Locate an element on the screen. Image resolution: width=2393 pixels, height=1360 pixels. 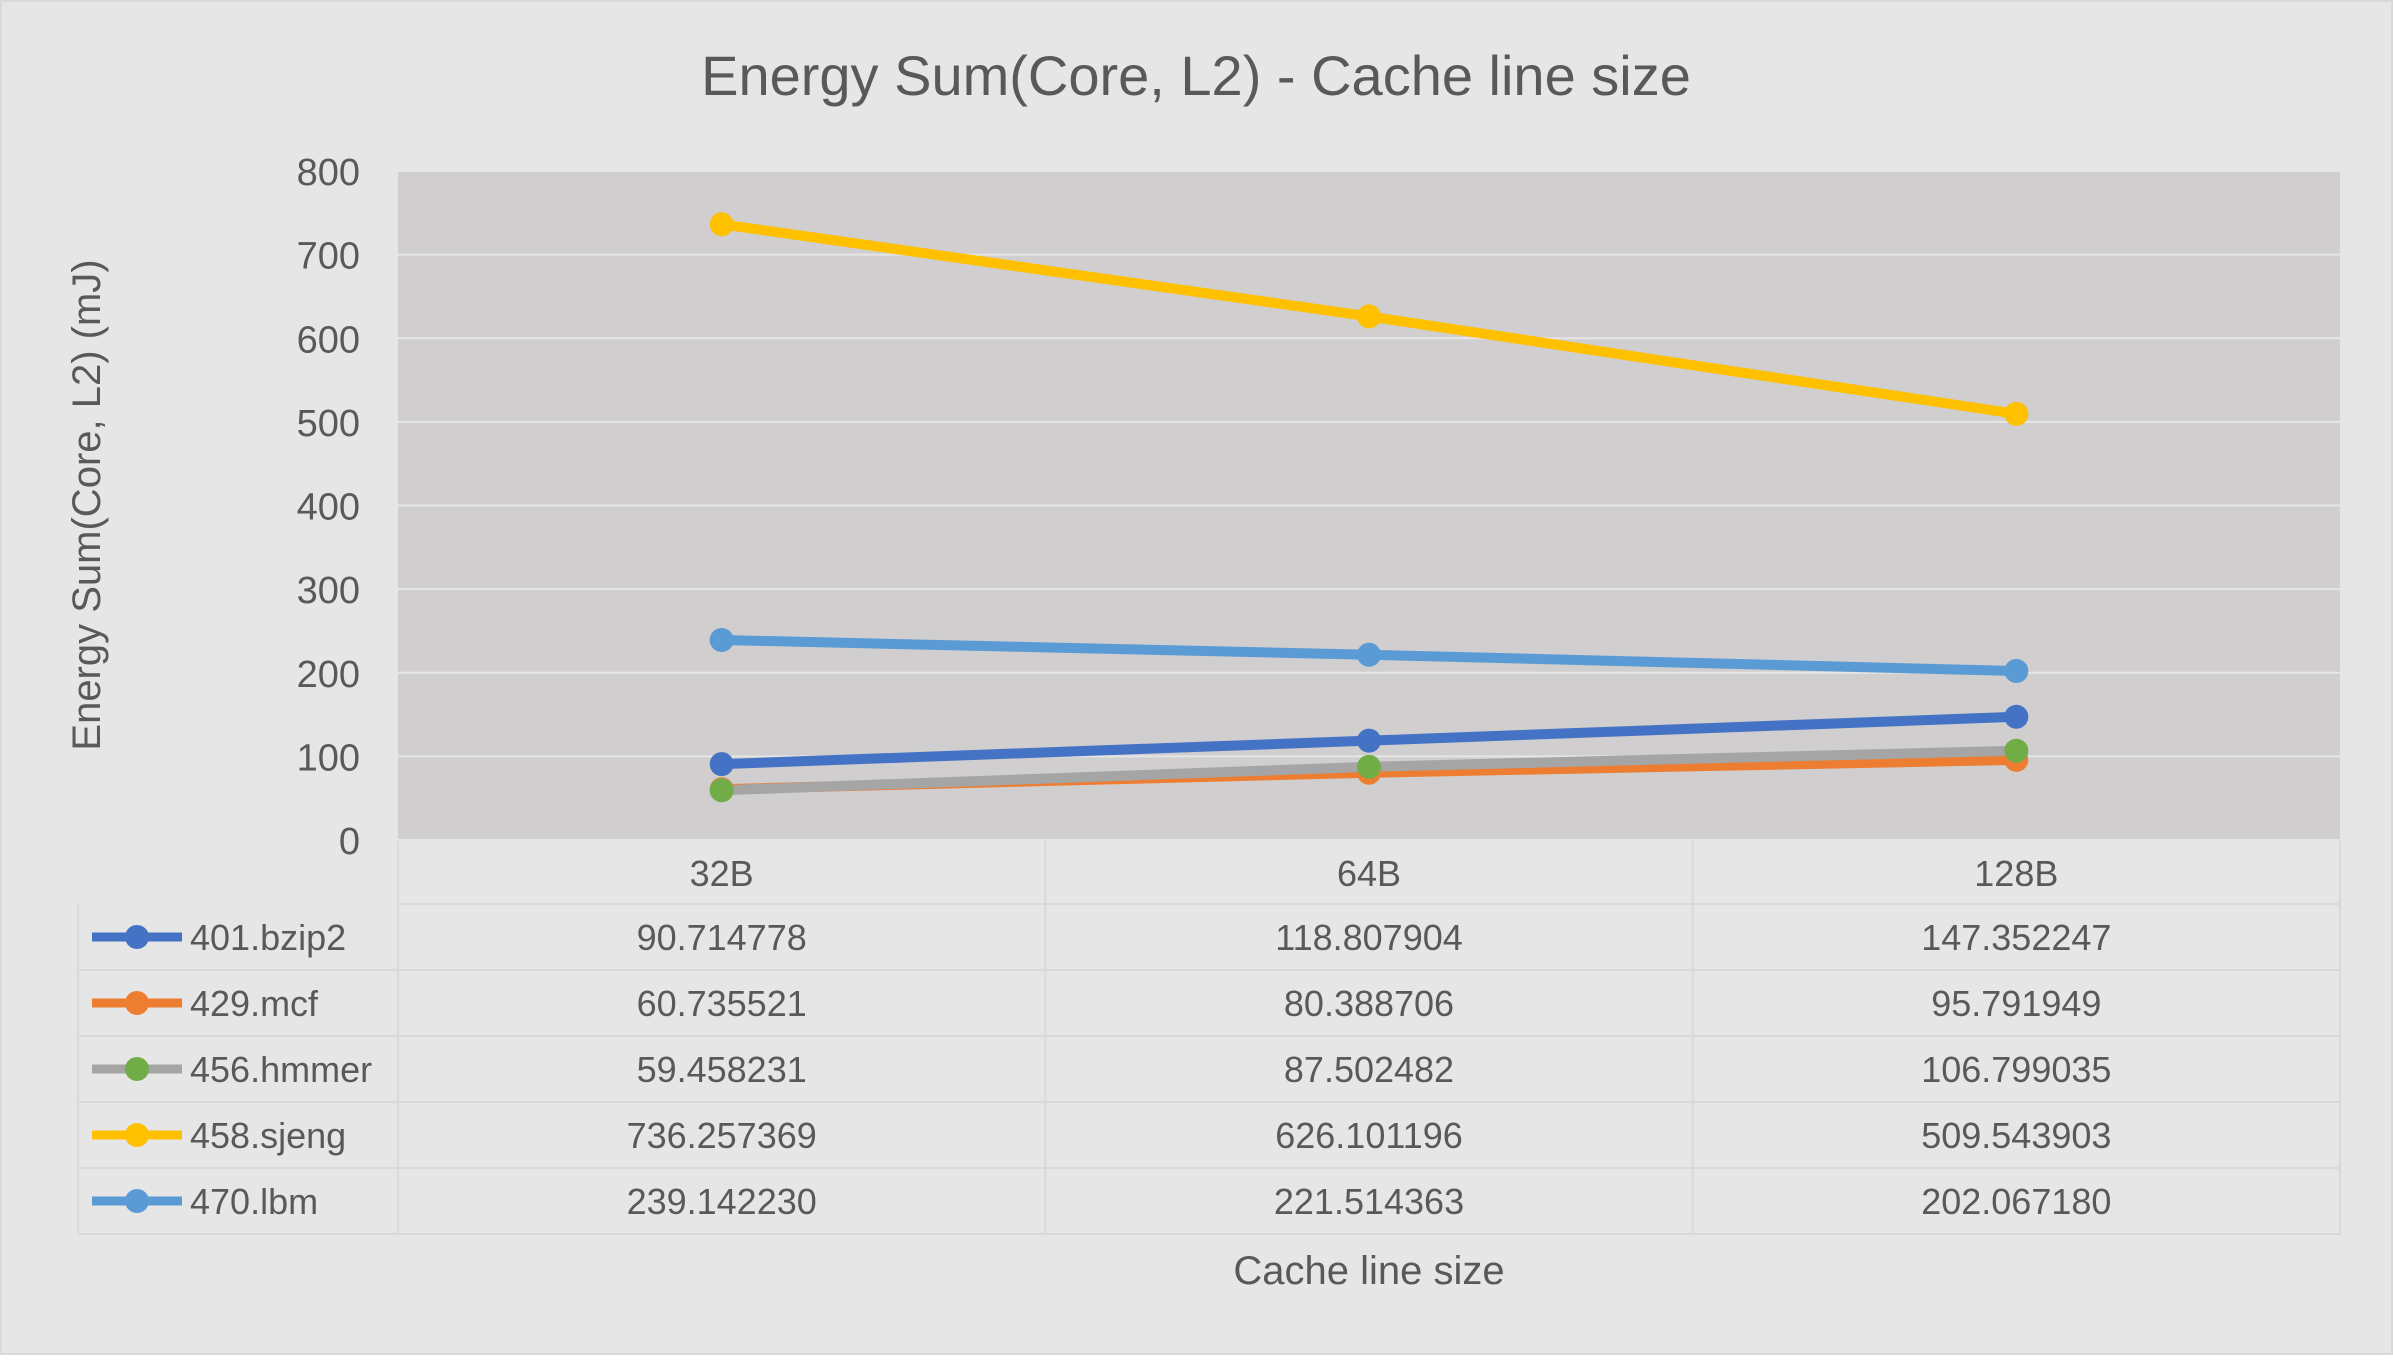
y-tick-label: 600 is located at coordinates (328, 340).